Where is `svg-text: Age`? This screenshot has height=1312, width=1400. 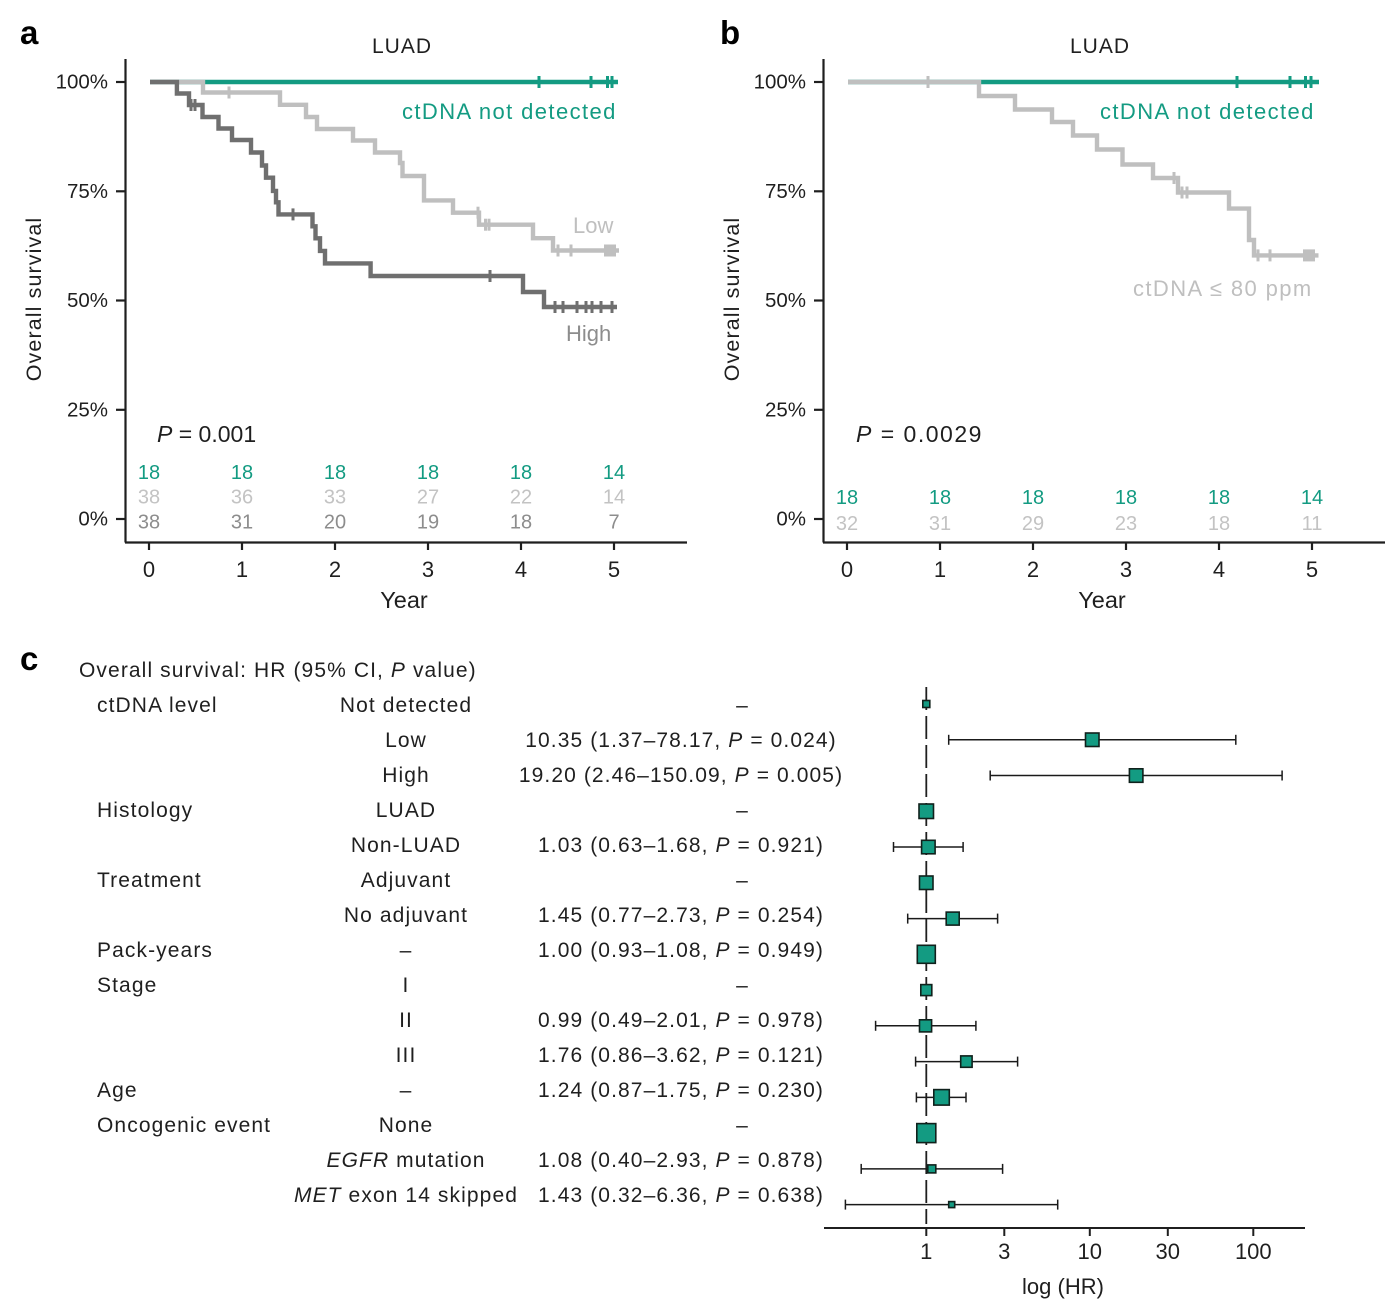 svg-text: Age is located at coordinates (117, 1090).